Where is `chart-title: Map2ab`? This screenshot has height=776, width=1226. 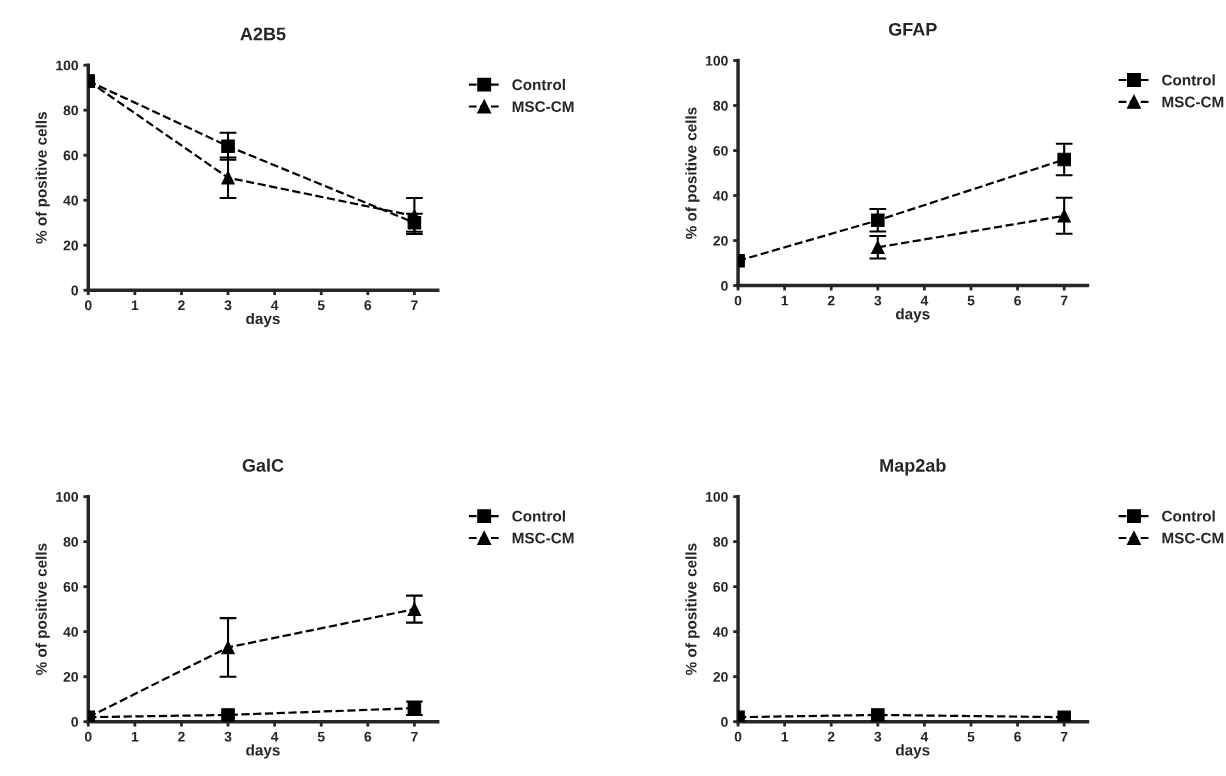 chart-title: Map2ab is located at coordinates (913, 467).